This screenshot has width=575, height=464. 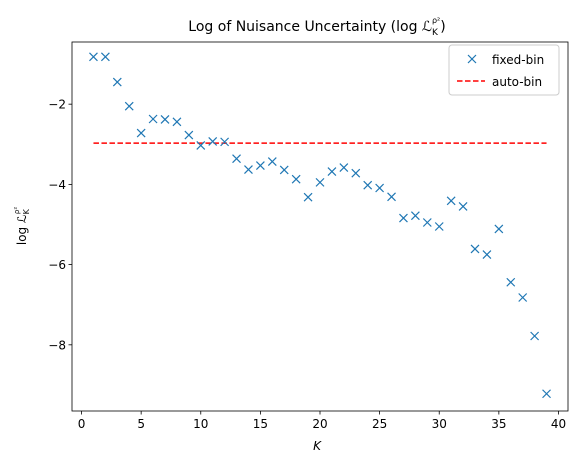 I want to click on y-axis-label: log ℒKρ², so click(x=22, y=226).